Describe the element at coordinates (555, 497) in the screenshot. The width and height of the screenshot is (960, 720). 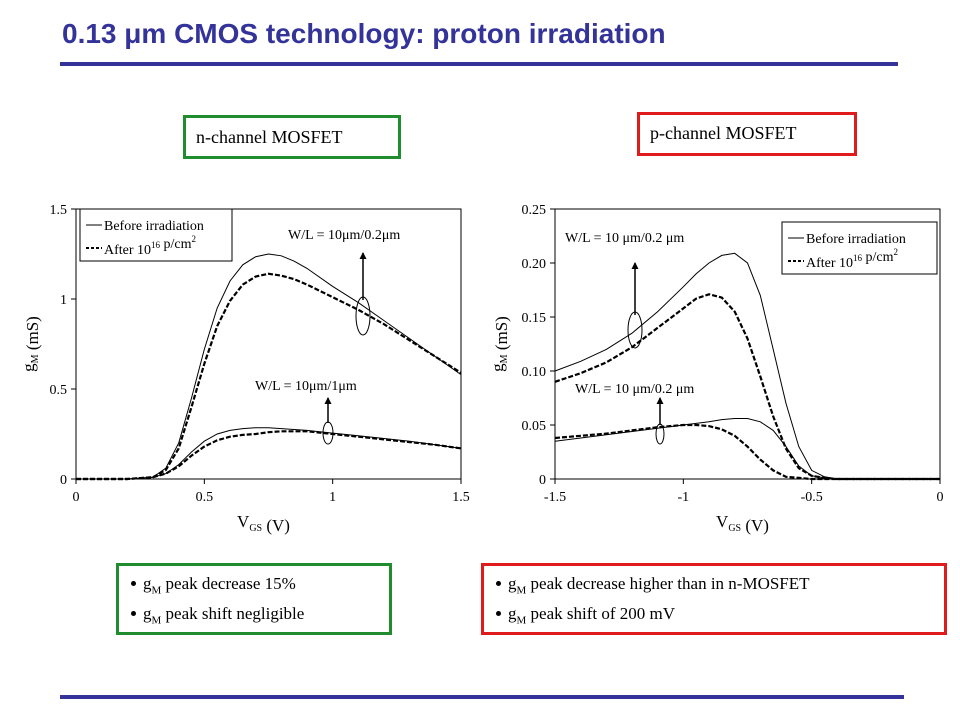
I see `x-tick-label: -1.5` at that location.